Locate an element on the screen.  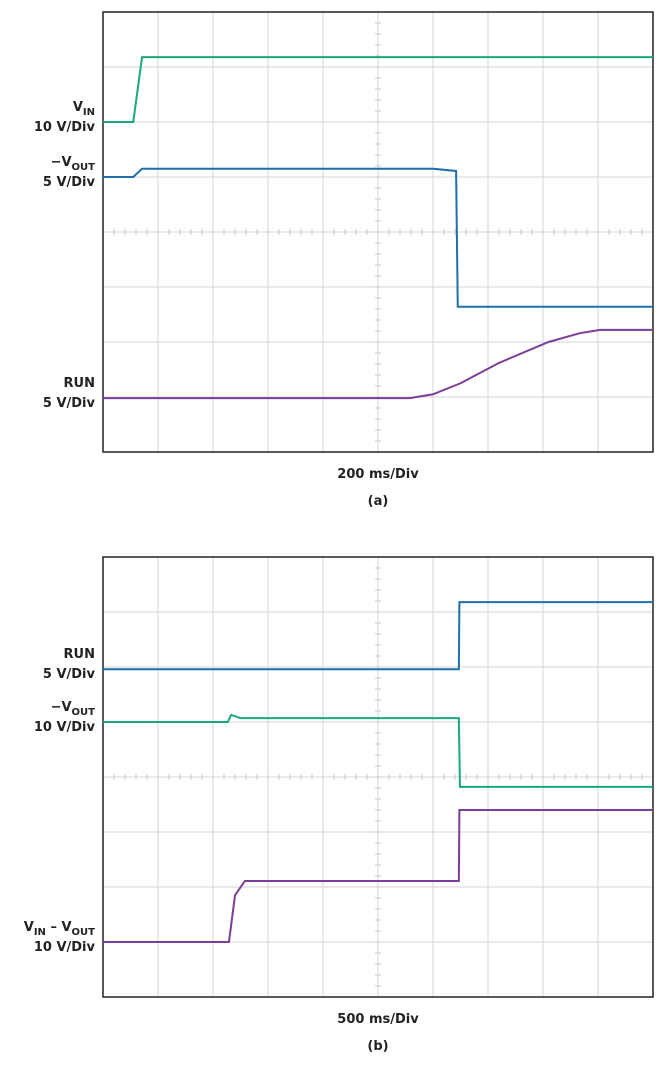
caption: (a) is located at coordinates (378, 501).